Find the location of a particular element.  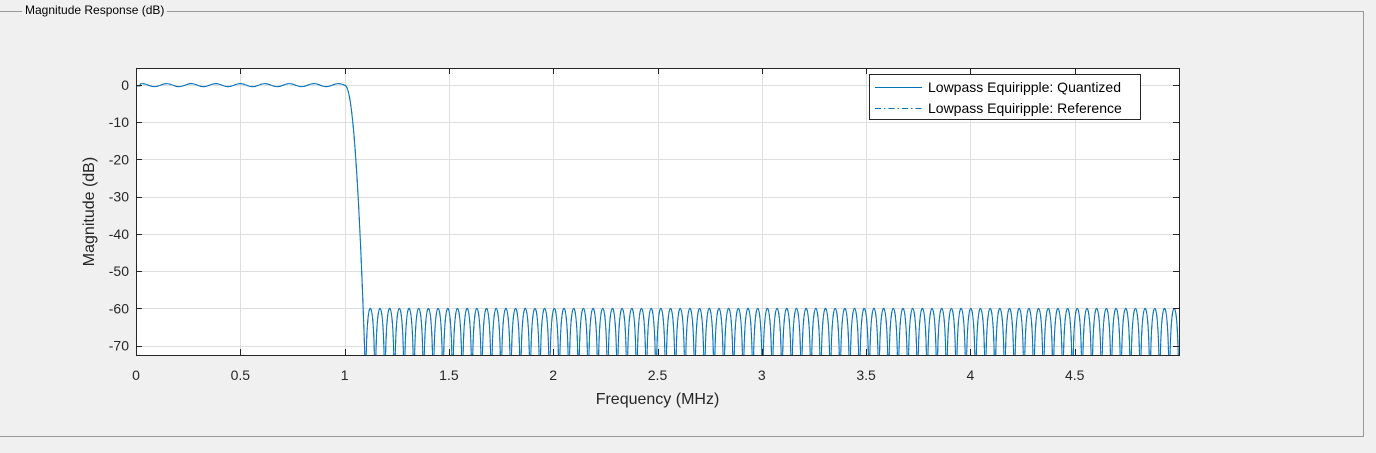

y-tick-label: -70 is located at coordinates (119, 346).